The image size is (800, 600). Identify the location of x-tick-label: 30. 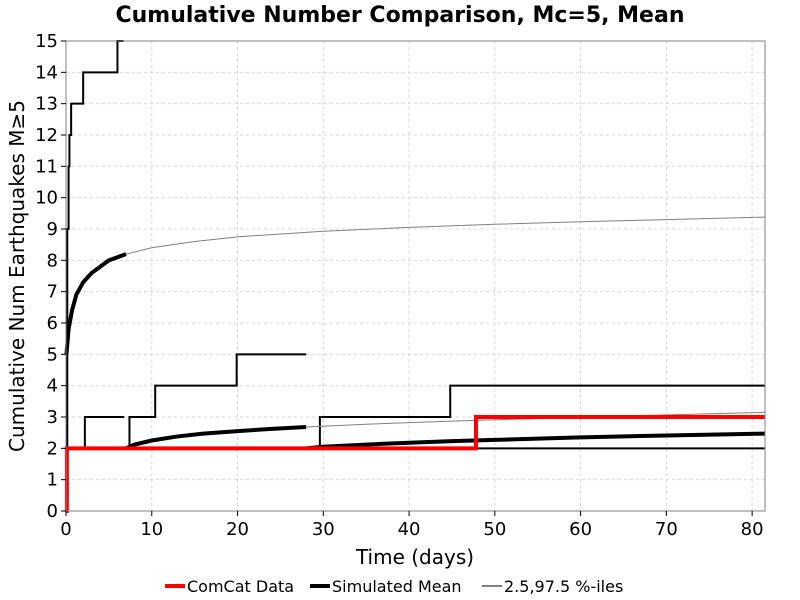
(323, 529).